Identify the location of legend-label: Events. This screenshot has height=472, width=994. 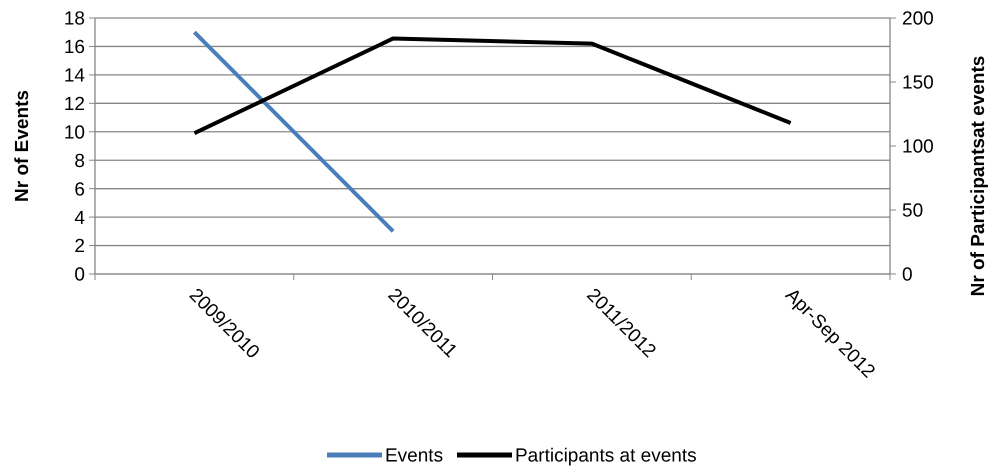
(414, 456).